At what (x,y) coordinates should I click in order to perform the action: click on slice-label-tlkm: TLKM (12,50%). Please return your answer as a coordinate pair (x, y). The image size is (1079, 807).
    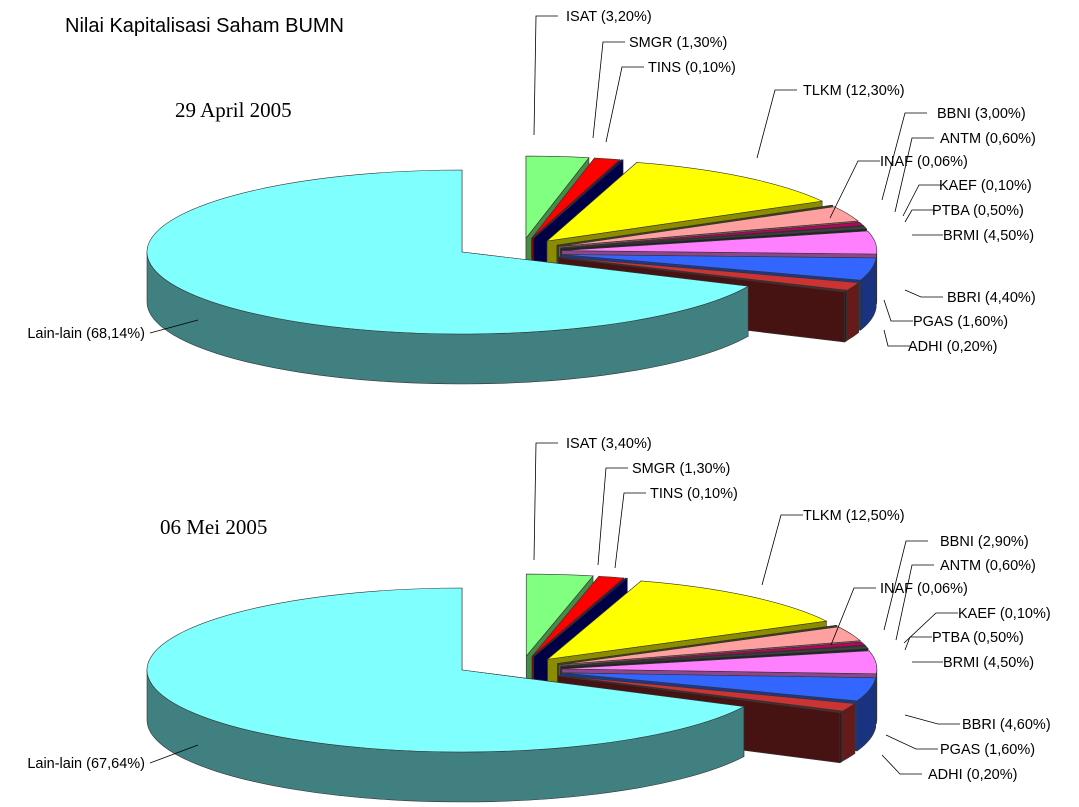
    Looking at the image, I should click on (854, 516).